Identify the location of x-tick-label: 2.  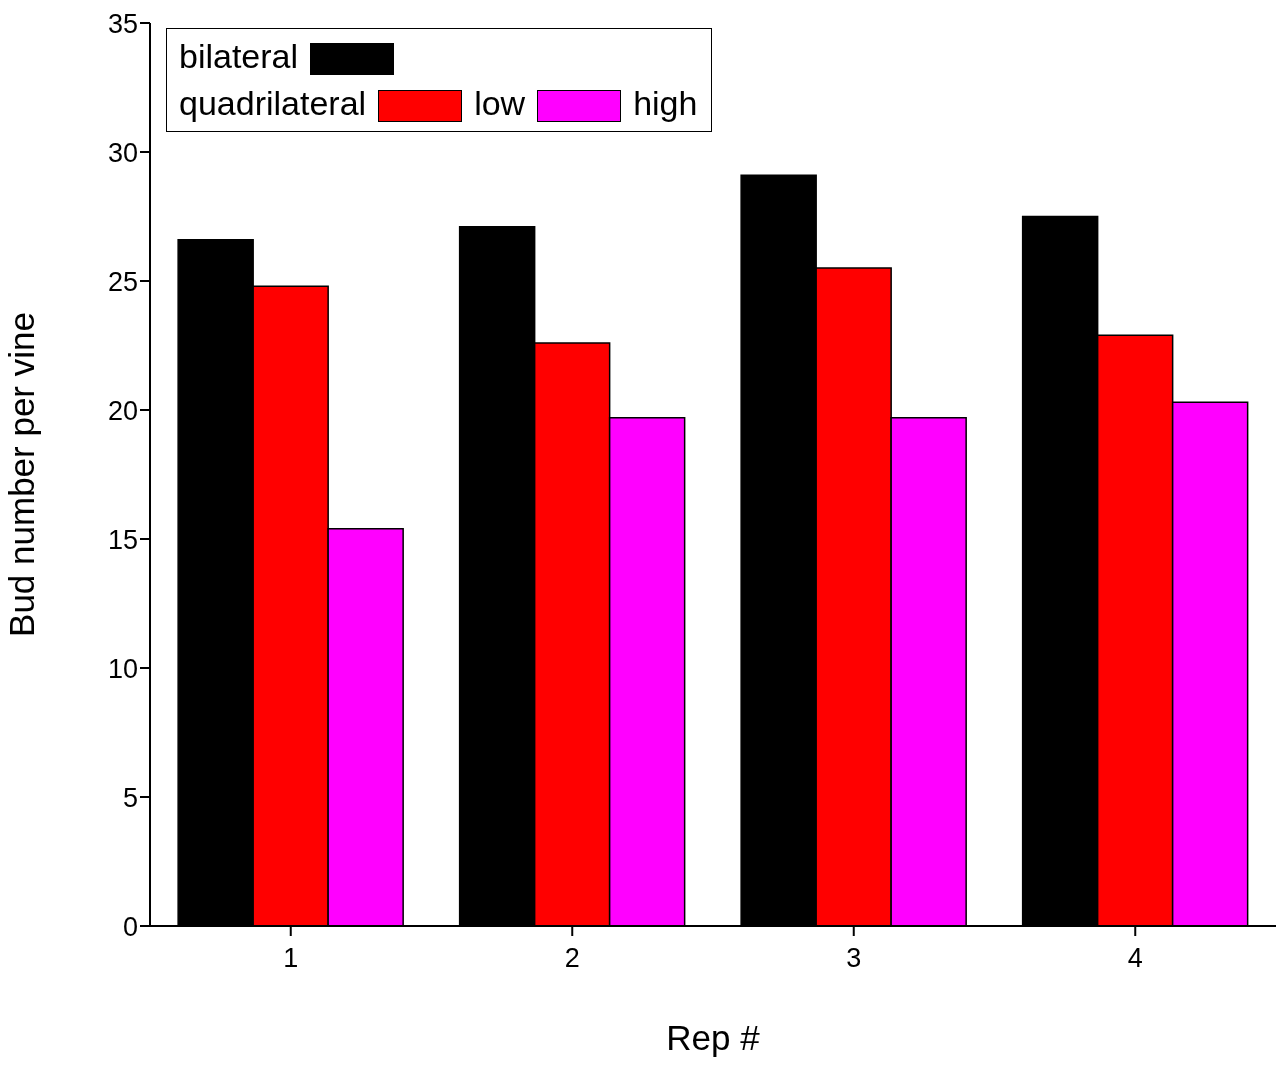
(572, 958).